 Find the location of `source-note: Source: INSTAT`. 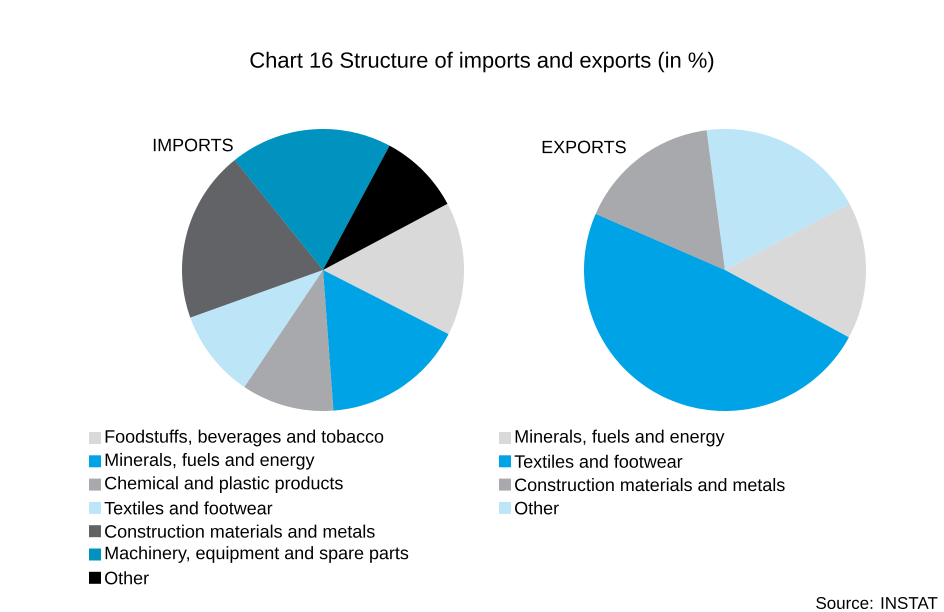

source-note: Source: INSTAT is located at coordinates (877, 603).